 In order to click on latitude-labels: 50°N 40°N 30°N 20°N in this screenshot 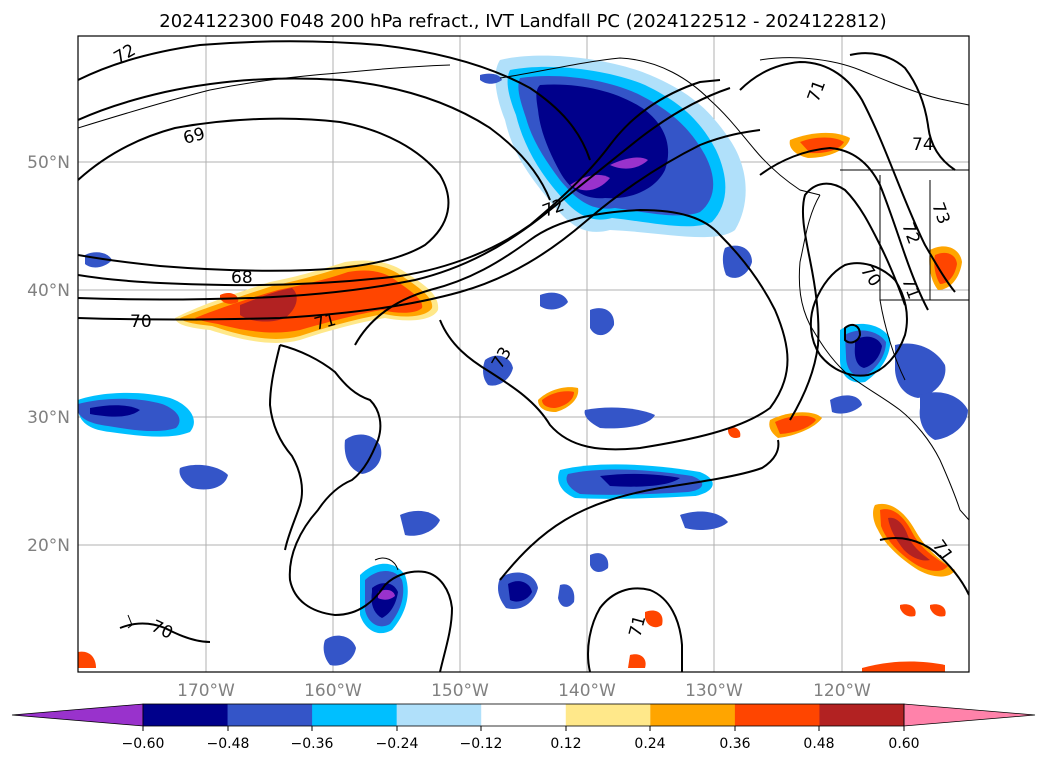, I will do `click(48, 354)`.